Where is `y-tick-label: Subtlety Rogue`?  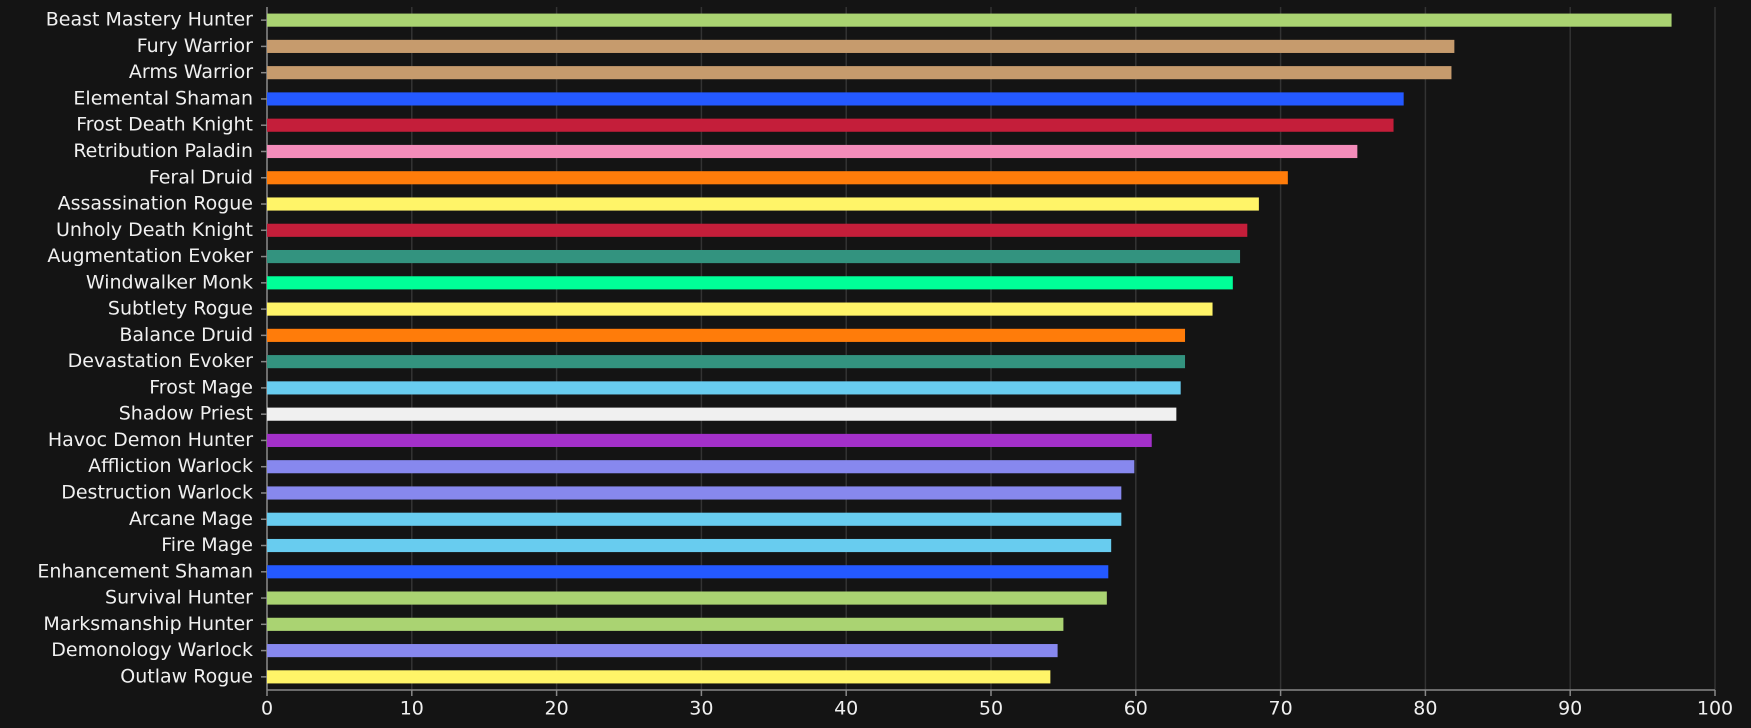
y-tick-label: Subtlety Rogue is located at coordinates (180, 309).